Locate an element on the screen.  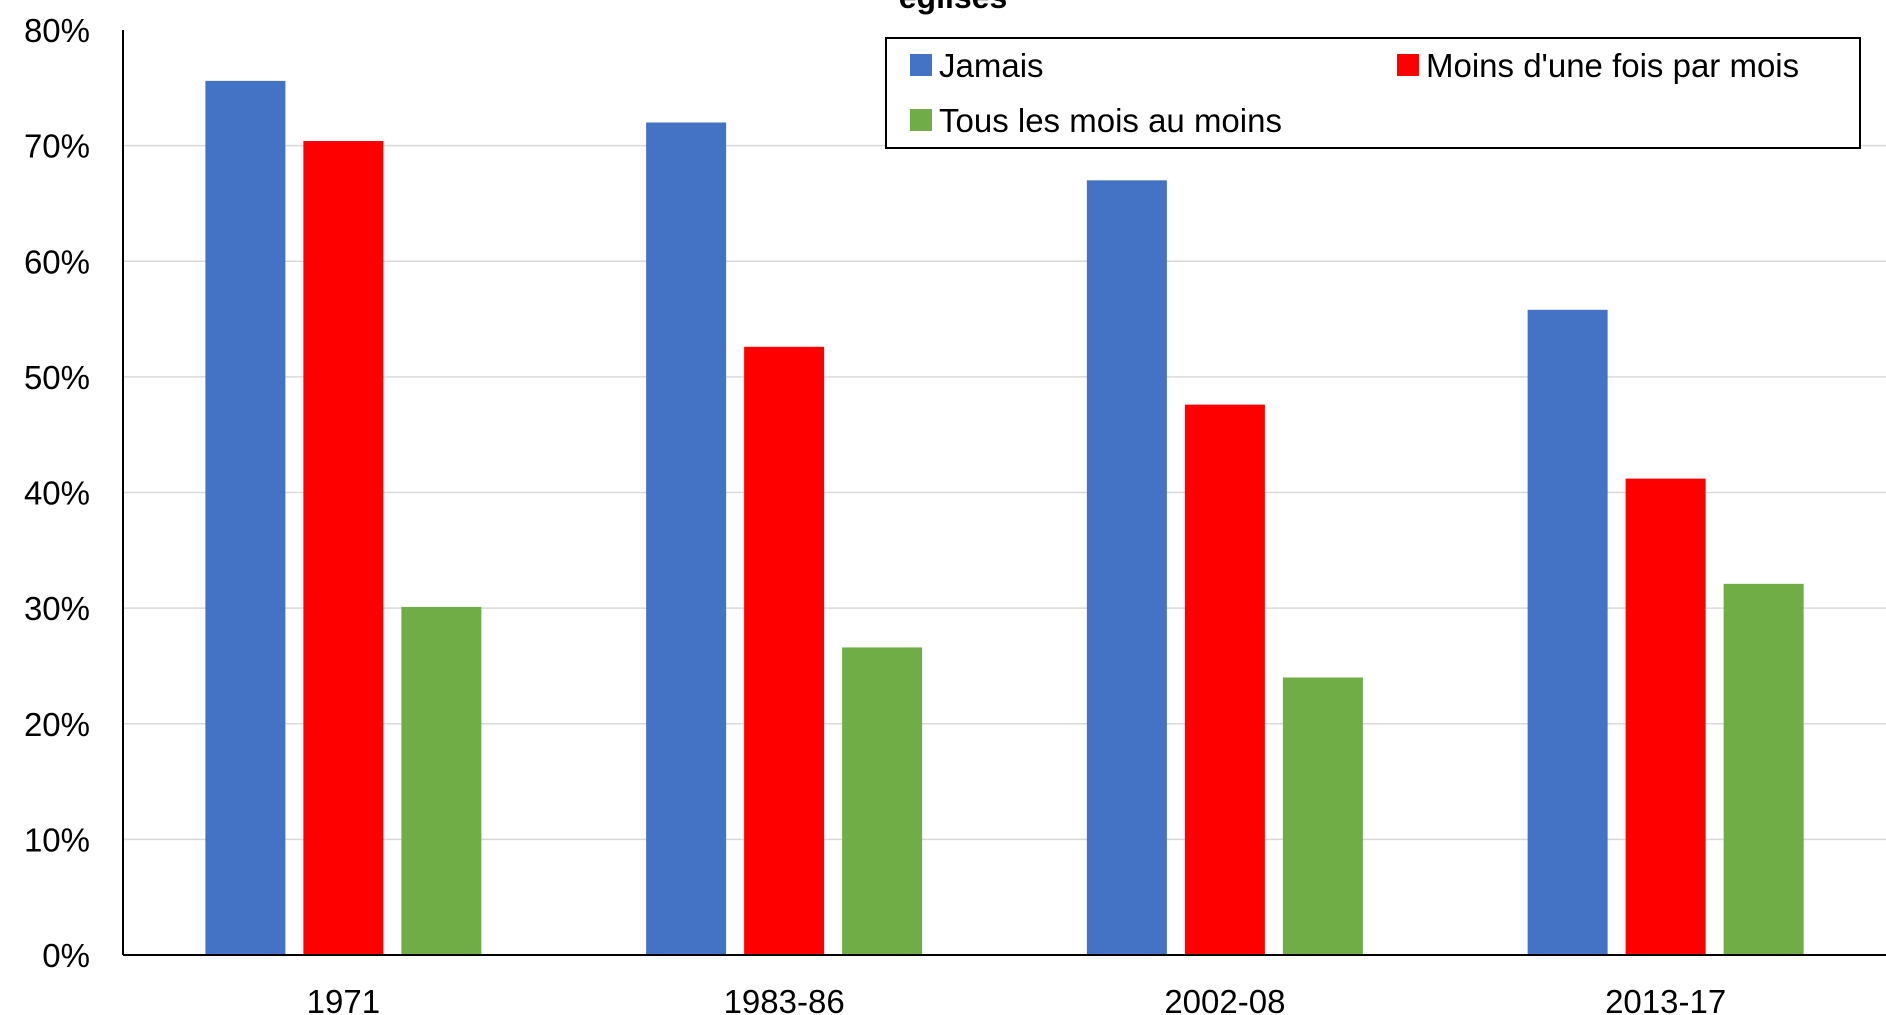
x-tick-label: 2013-17 is located at coordinates (1665, 999).